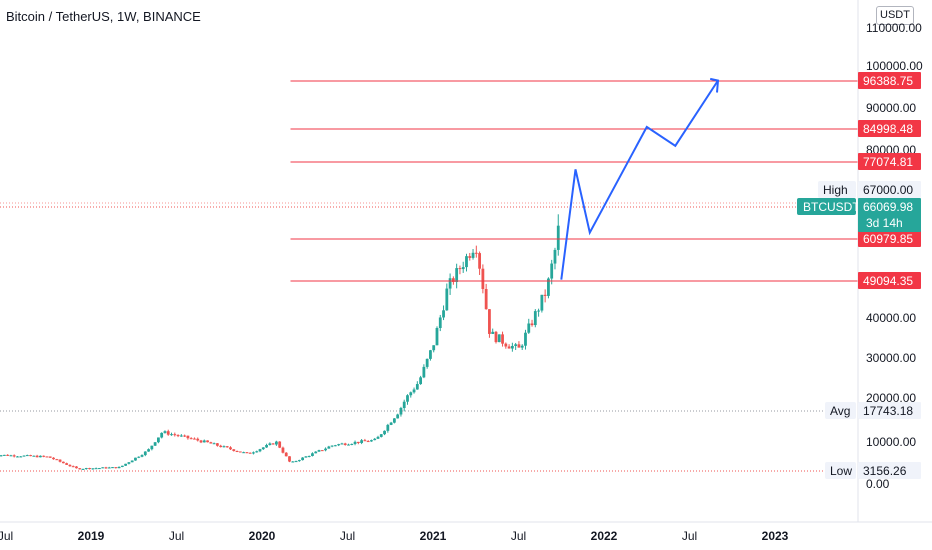 Image resolution: width=932 pixels, height=550 pixels. What do you see at coordinates (103, 16) in the screenshot?
I see `chart-title: Bitcoin / TetherUS, 1W, BINANCE` at bounding box center [103, 16].